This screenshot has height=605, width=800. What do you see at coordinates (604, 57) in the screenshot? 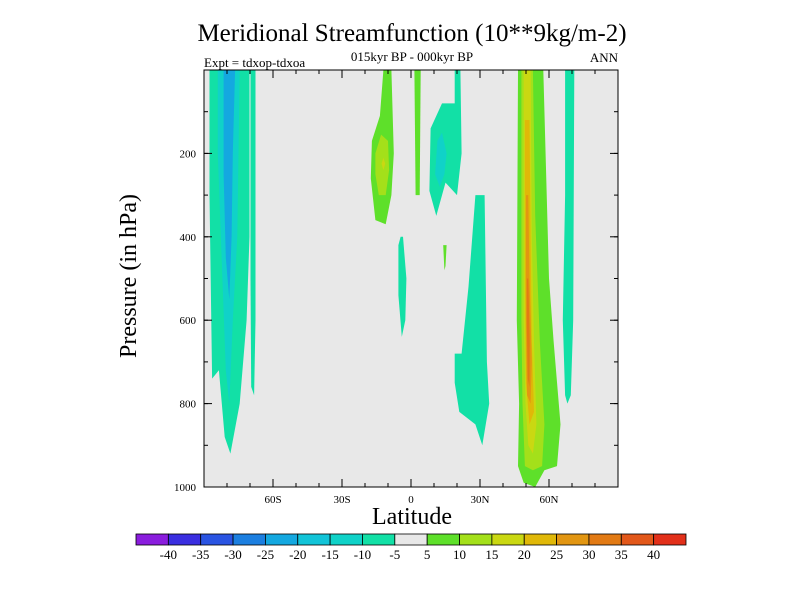
I see `season-label: ANN` at bounding box center [604, 57].